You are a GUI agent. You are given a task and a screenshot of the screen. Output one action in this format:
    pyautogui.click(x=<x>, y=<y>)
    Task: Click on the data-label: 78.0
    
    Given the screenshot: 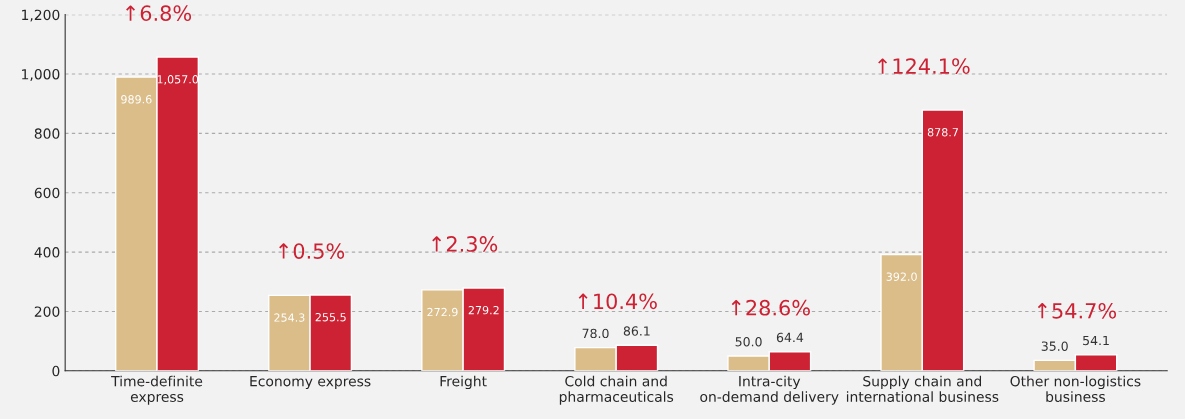 What is the action you would take?
    pyautogui.click(x=595, y=333)
    